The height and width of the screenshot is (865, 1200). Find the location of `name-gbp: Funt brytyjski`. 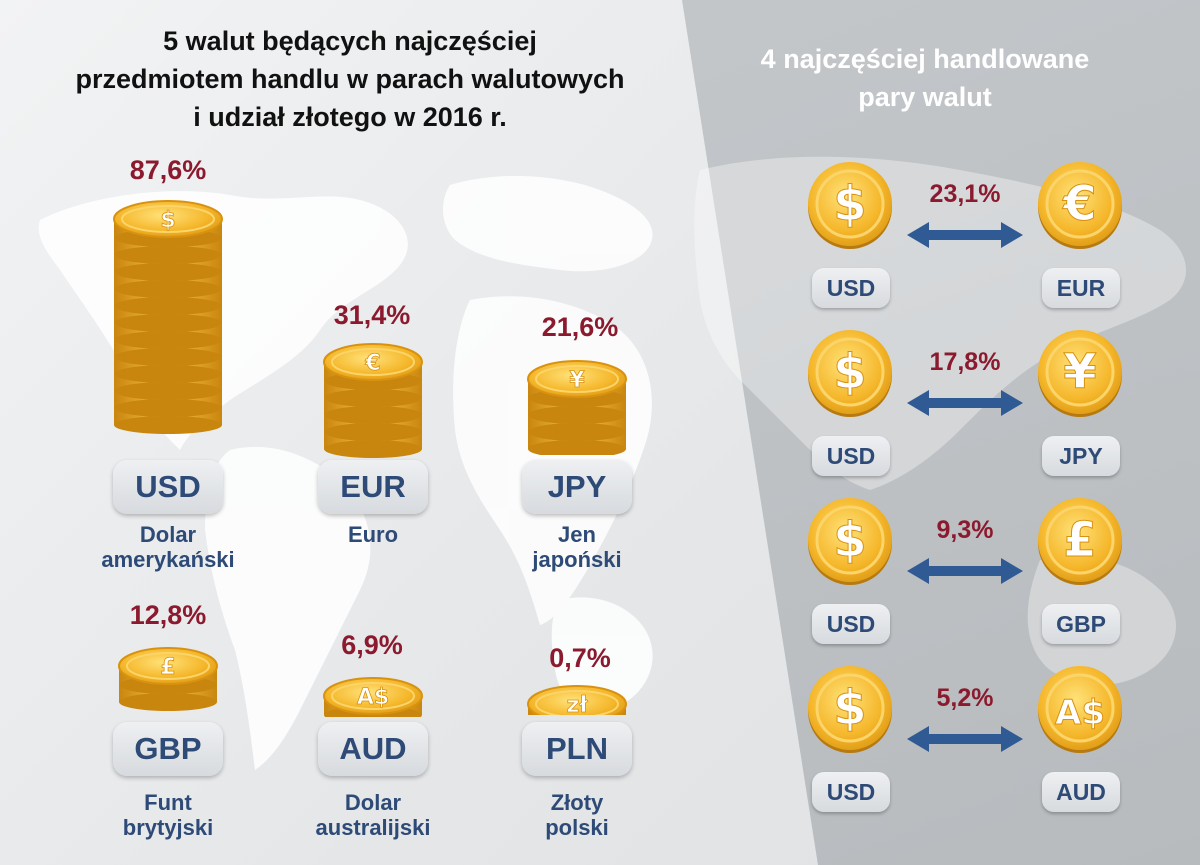

name-gbp: Funt brytyjski is located at coordinates (168, 815).